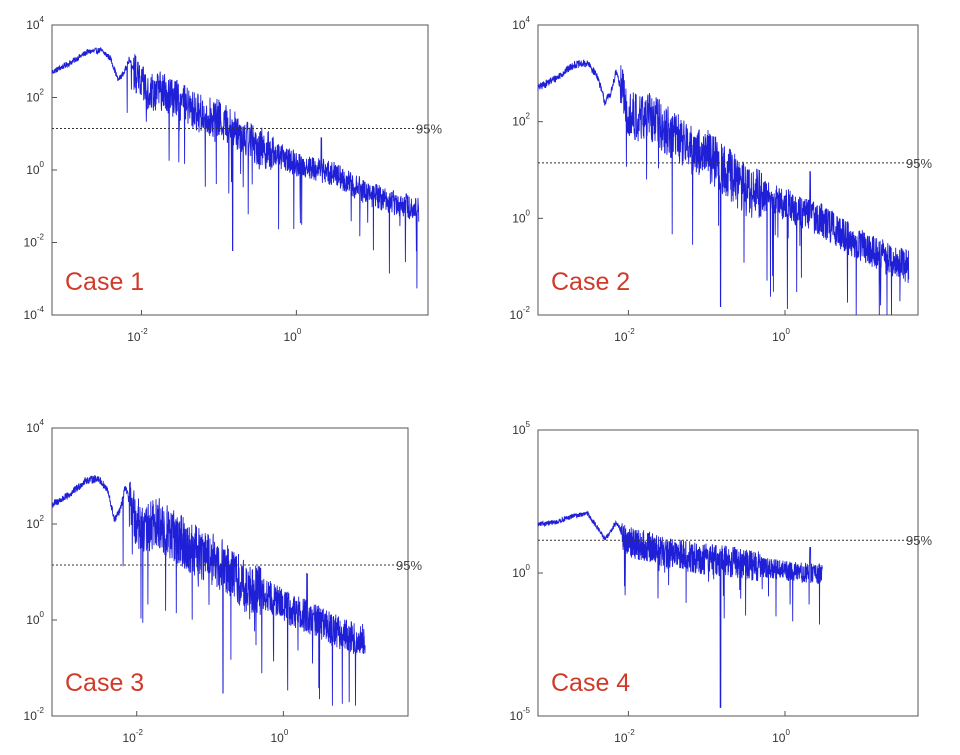 This screenshot has width=960, height=755. I want to click on case-label: Case 2, so click(590, 282).